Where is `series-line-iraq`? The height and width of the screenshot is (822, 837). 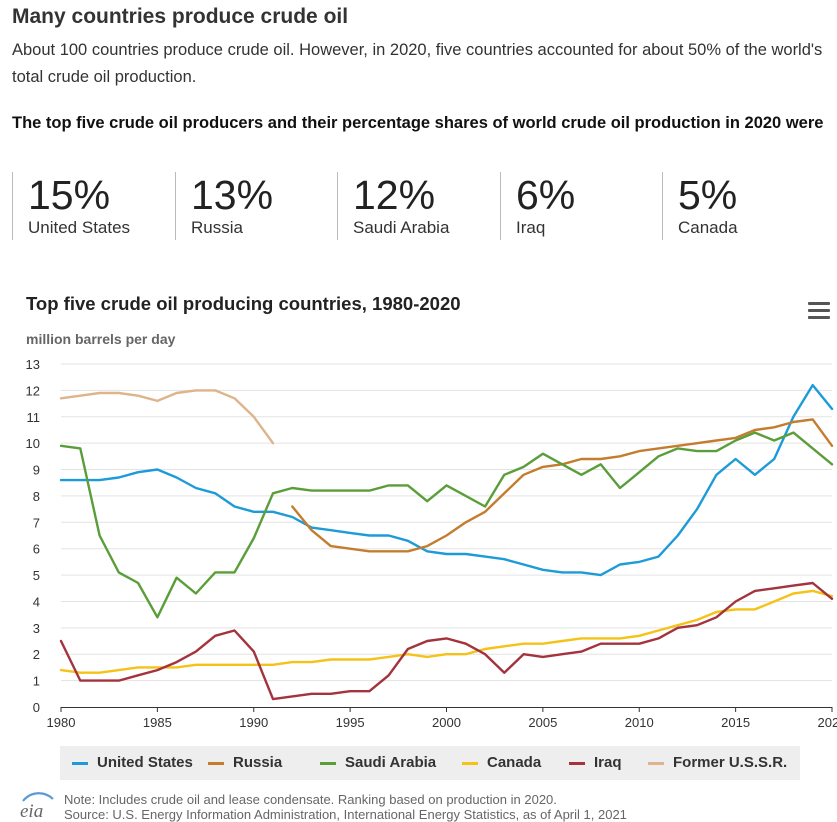 series-line-iraq is located at coordinates (446, 641).